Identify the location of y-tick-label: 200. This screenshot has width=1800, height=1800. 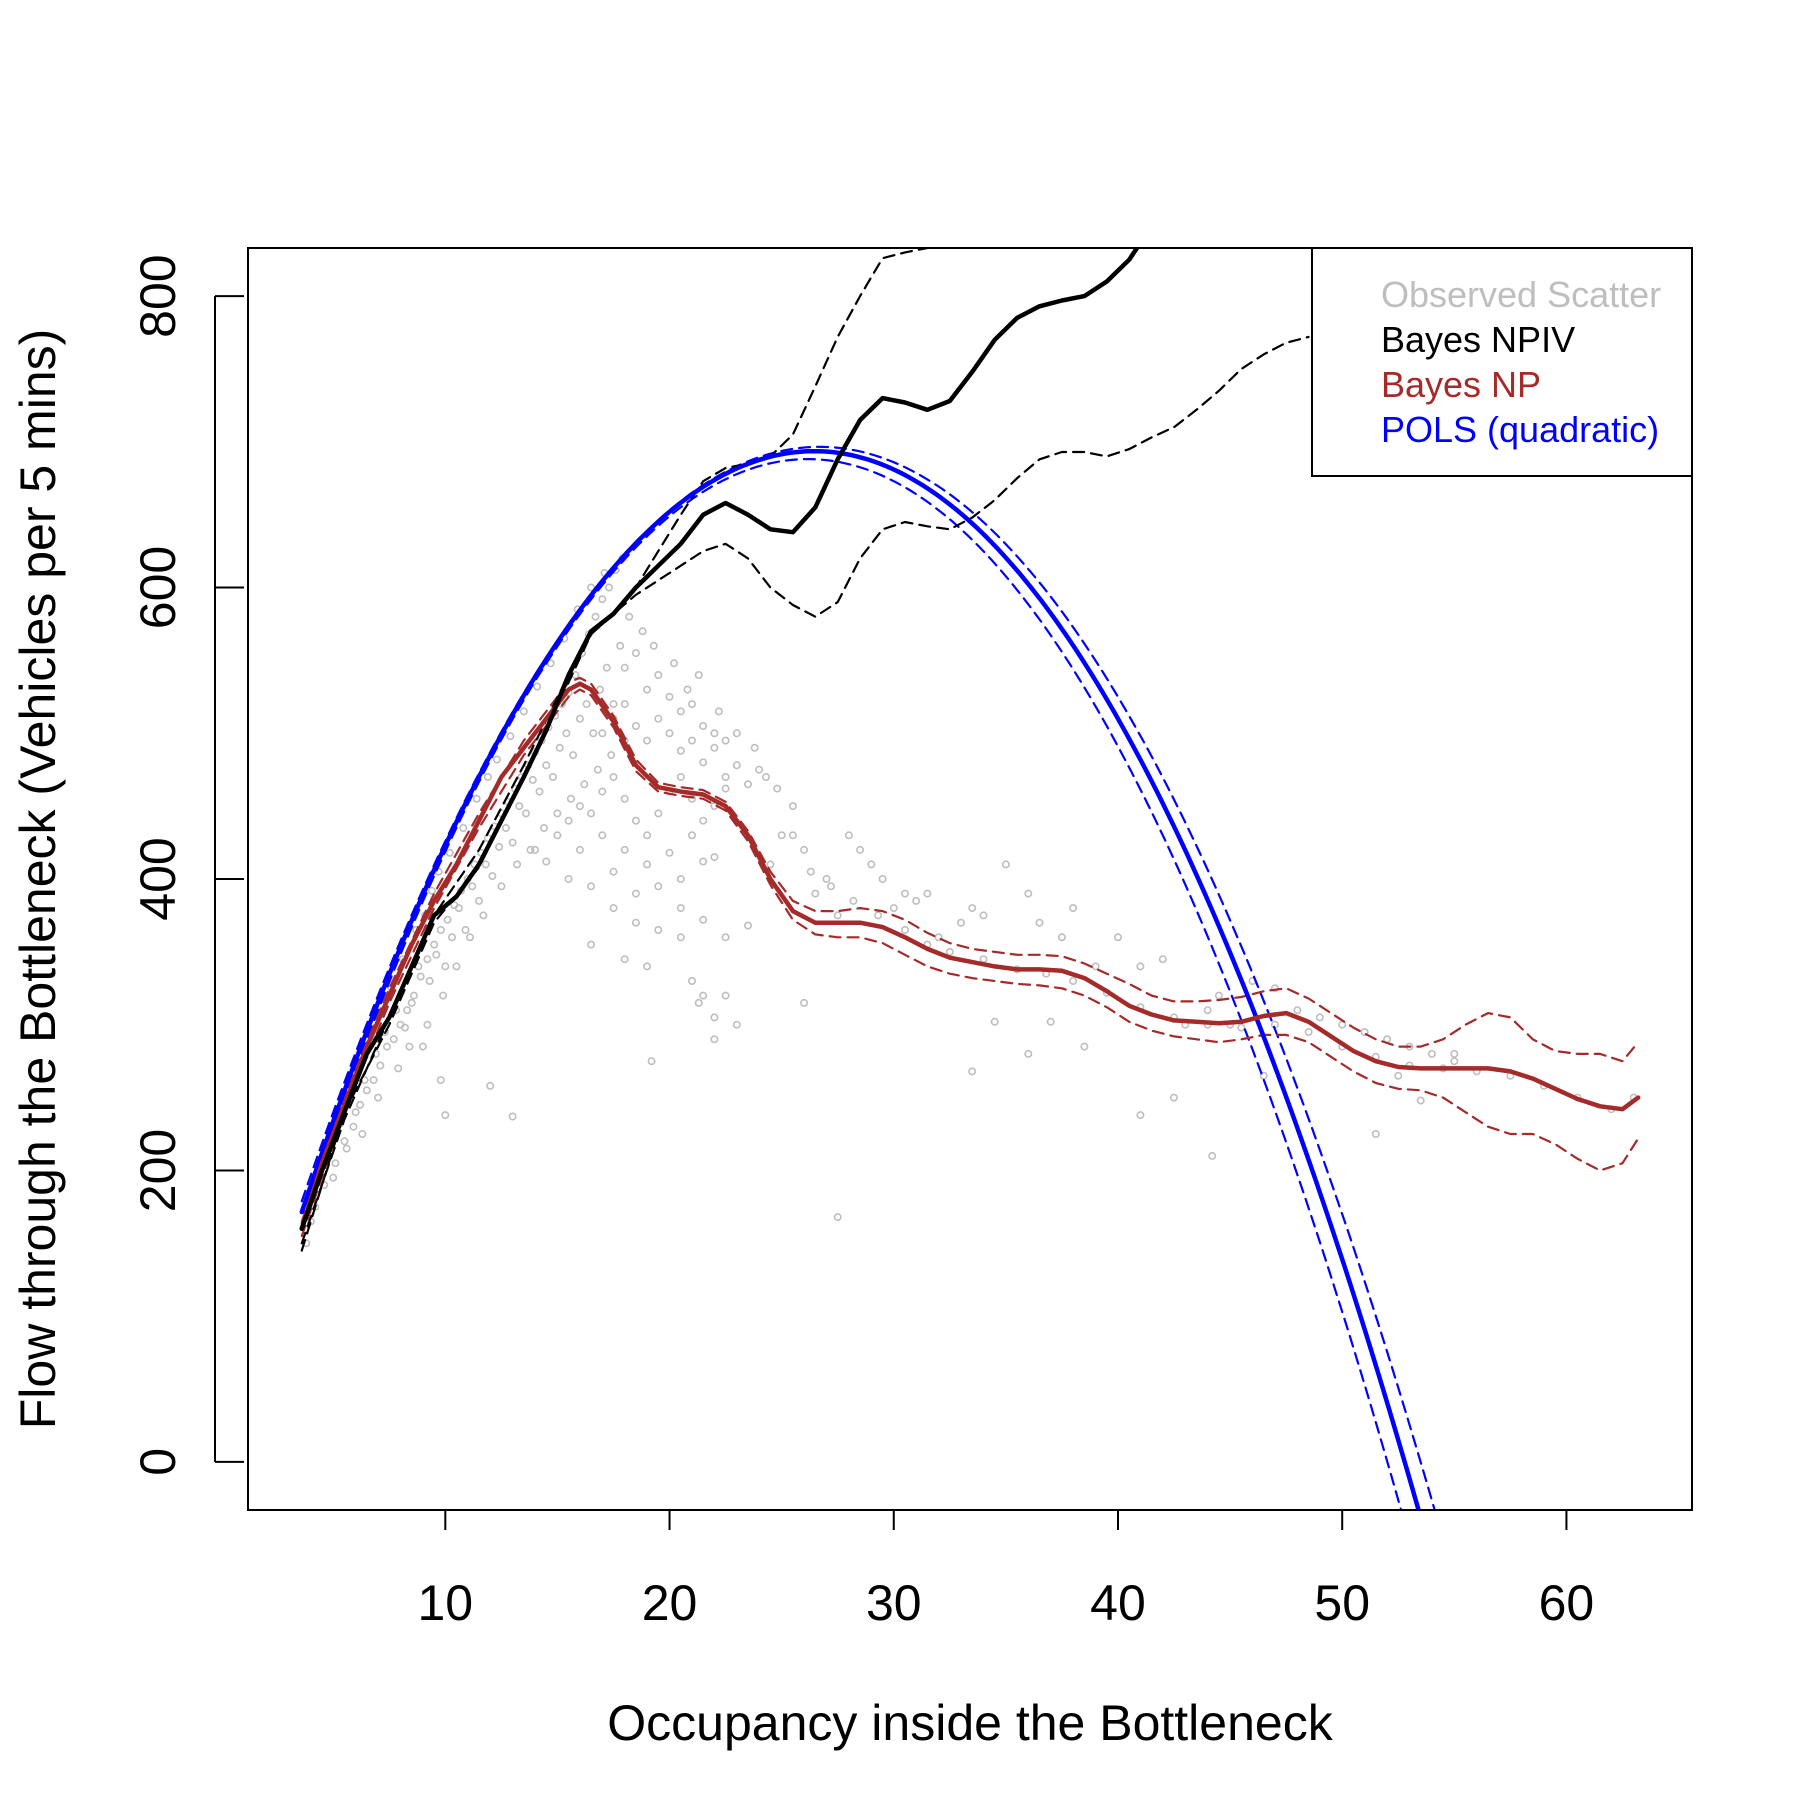
(158, 1170).